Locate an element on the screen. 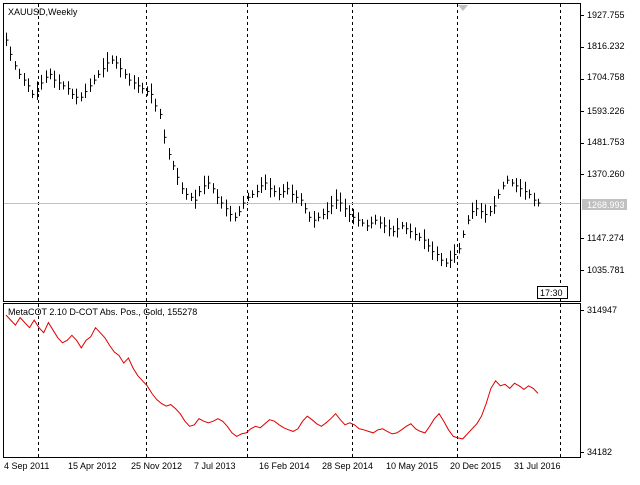 The width and height of the screenshot is (640, 485). price-tick-label: 1593.226 is located at coordinates (606, 111).